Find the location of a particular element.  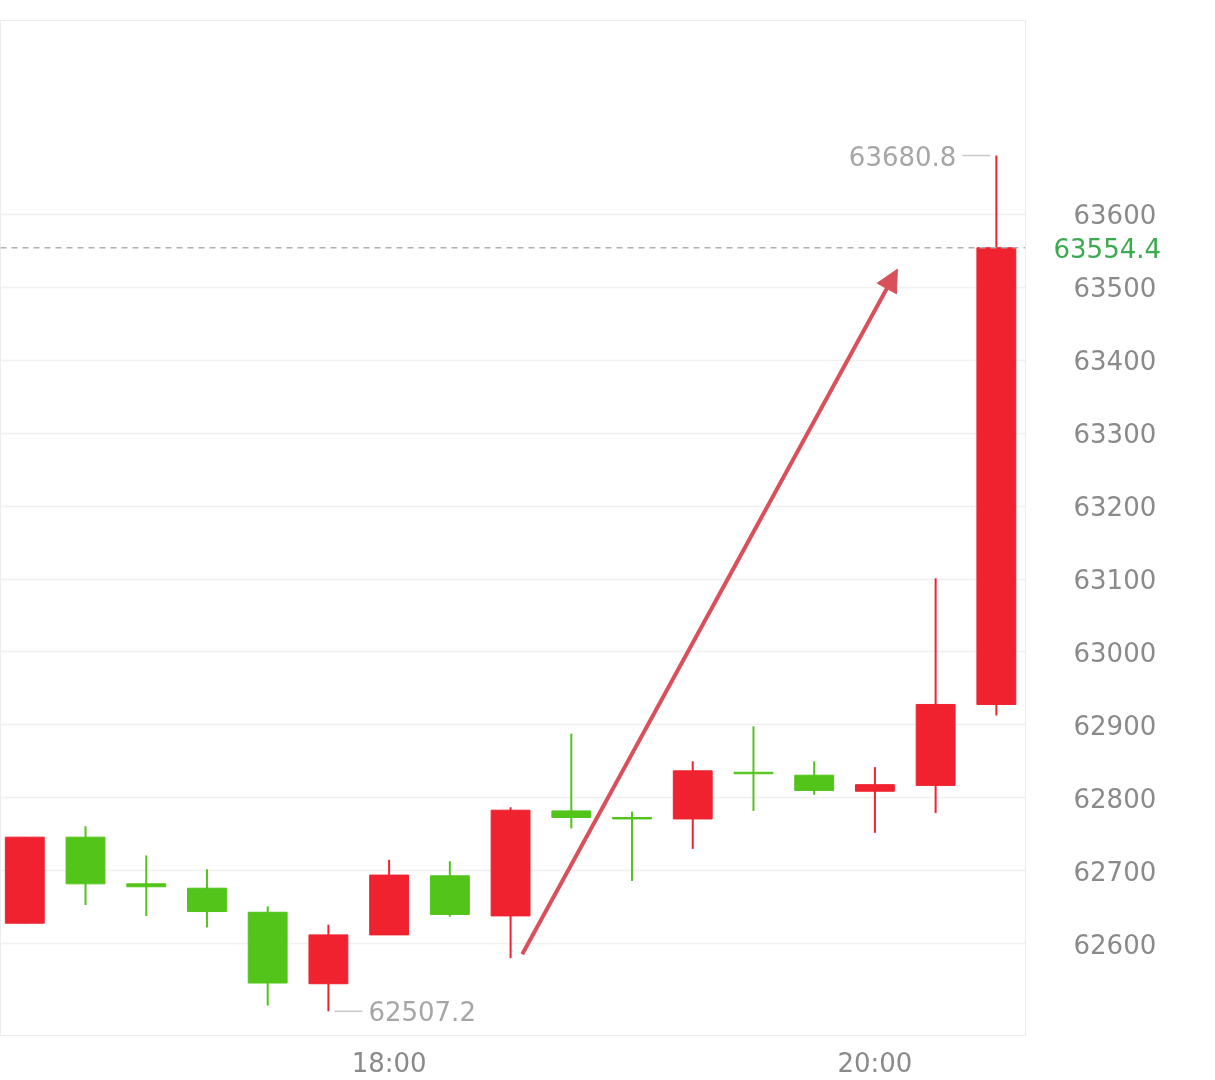

y-tick-label: 62900 is located at coordinates (1115, 725).